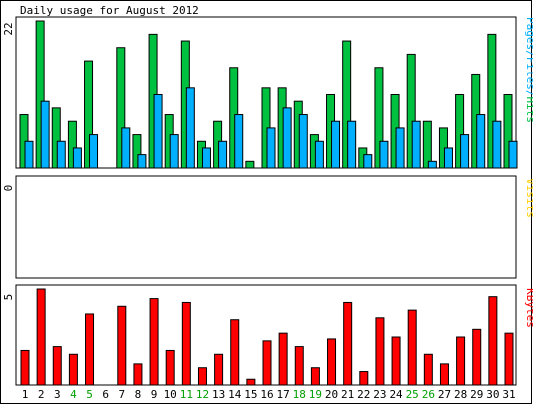 The height and width of the screenshot is (405, 533). I want to click on x-tick-label-day-7: 7, so click(121, 394).